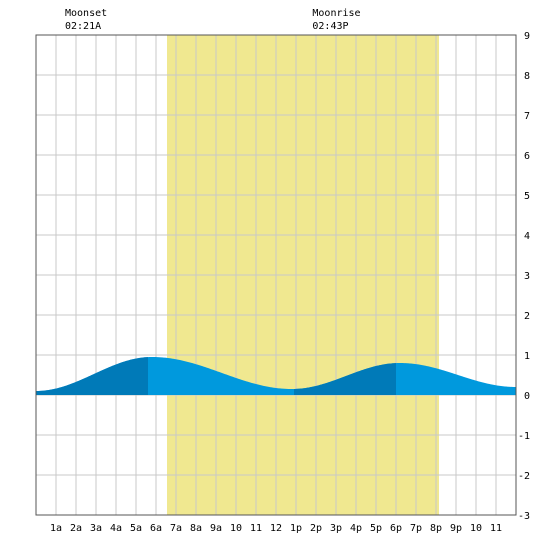  Describe the element at coordinates (83, 26) in the screenshot. I see `moon-event-time: 02:21A` at that location.